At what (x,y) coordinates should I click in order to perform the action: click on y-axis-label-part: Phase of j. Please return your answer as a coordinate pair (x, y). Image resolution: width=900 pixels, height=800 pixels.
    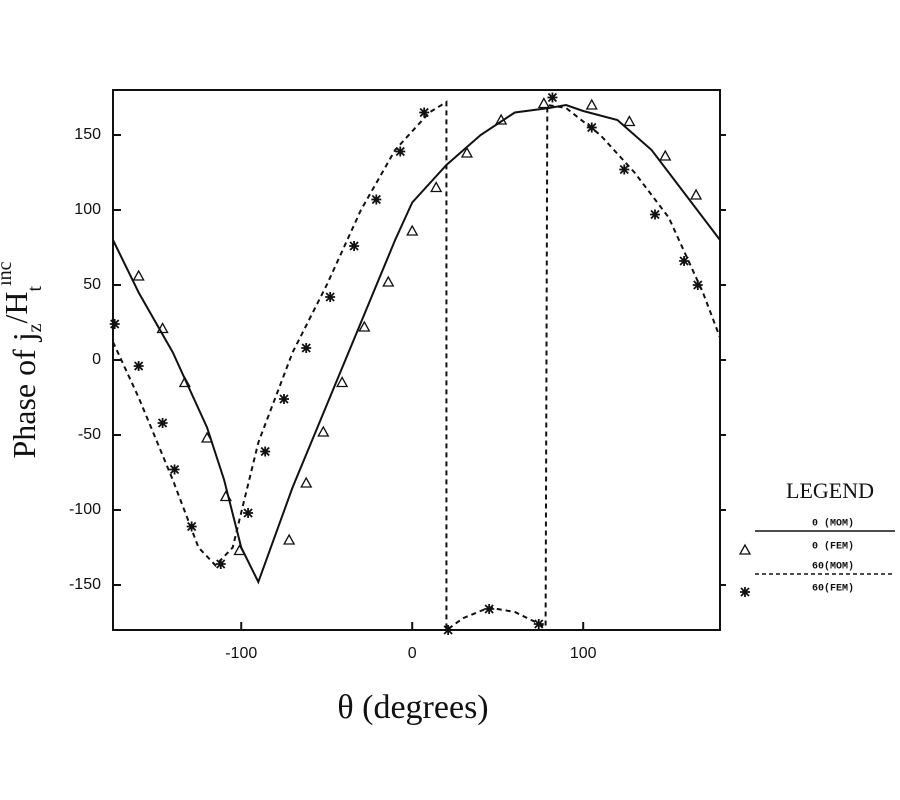
    Looking at the image, I should click on (24, 395).